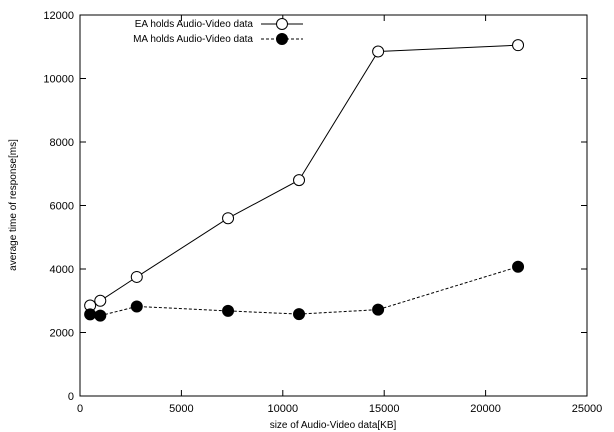 This screenshot has height=432, width=614. What do you see at coordinates (283, 409) in the screenshot?
I see `x-tick-label: 10000` at bounding box center [283, 409].